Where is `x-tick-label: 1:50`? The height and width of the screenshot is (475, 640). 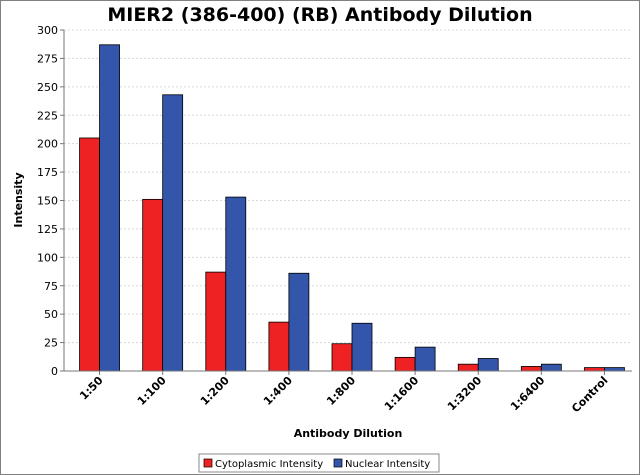 x-tick-label: 1:50 is located at coordinates (91, 388).